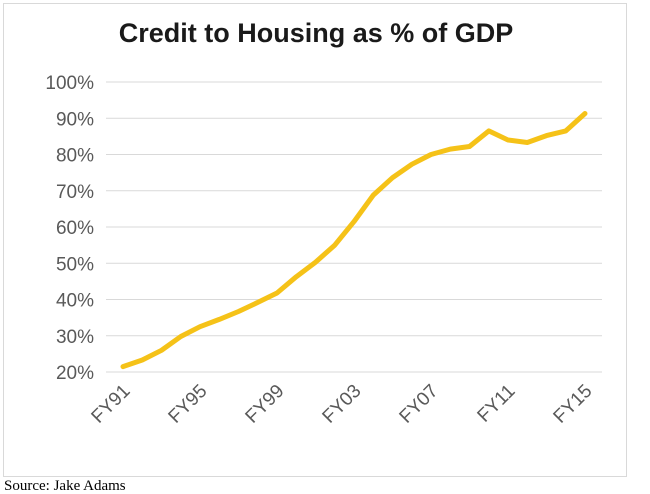 This screenshot has width=650, height=494. I want to click on x-tick-label: FY91, so click(111, 404).